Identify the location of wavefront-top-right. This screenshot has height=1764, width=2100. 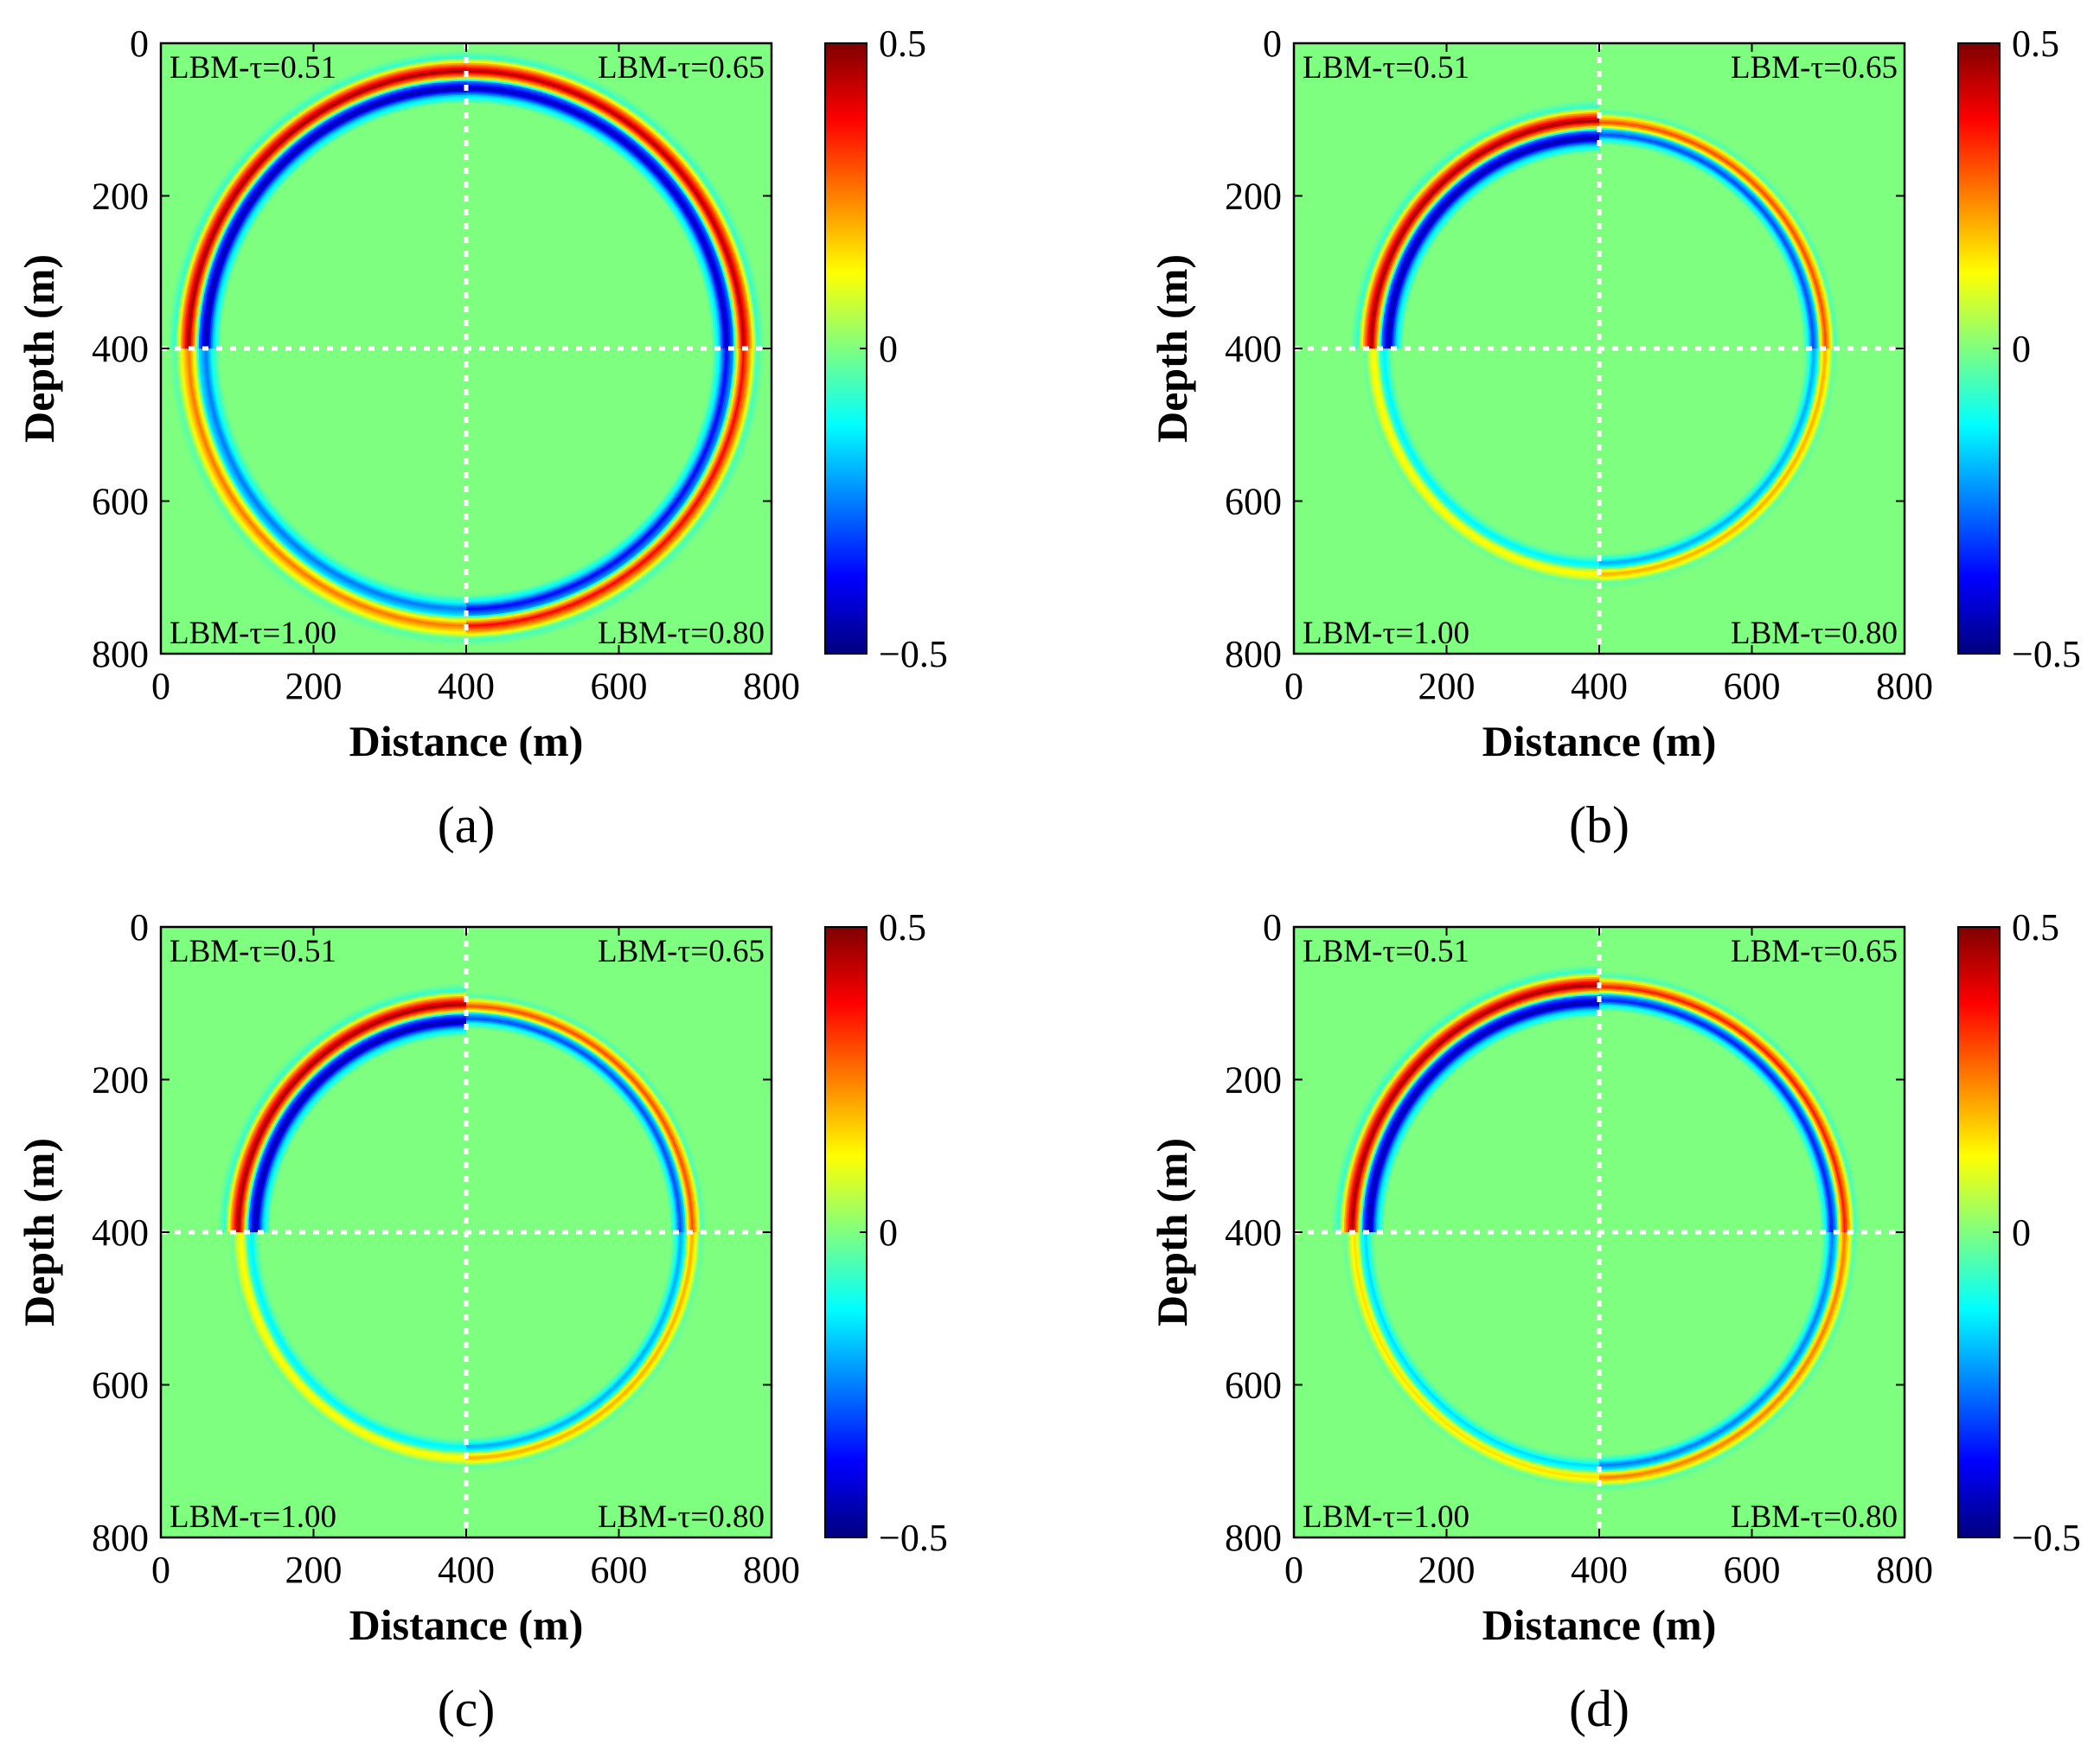
(1726, 221).